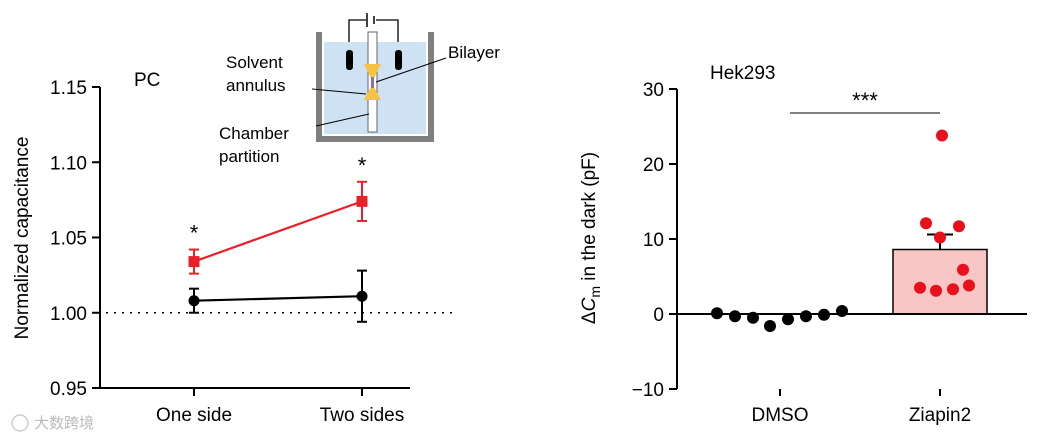  What do you see at coordinates (589, 219) in the screenshot?
I see `ylabel-rest: in the dark (pF)` at bounding box center [589, 219].